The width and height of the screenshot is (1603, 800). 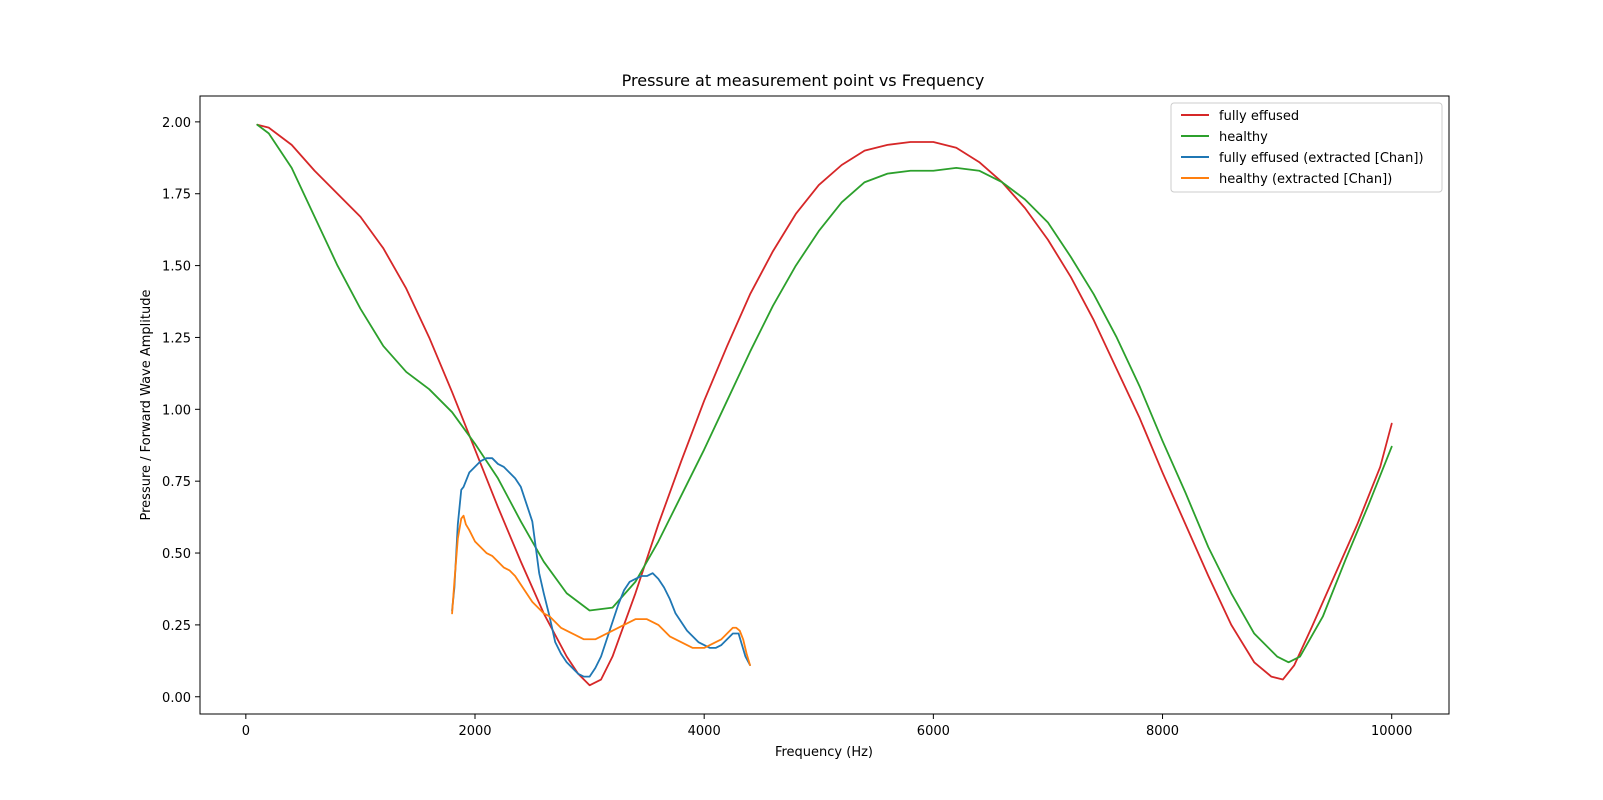 I want to click on y-tick-label: 1.50, so click(x=176, y=267).